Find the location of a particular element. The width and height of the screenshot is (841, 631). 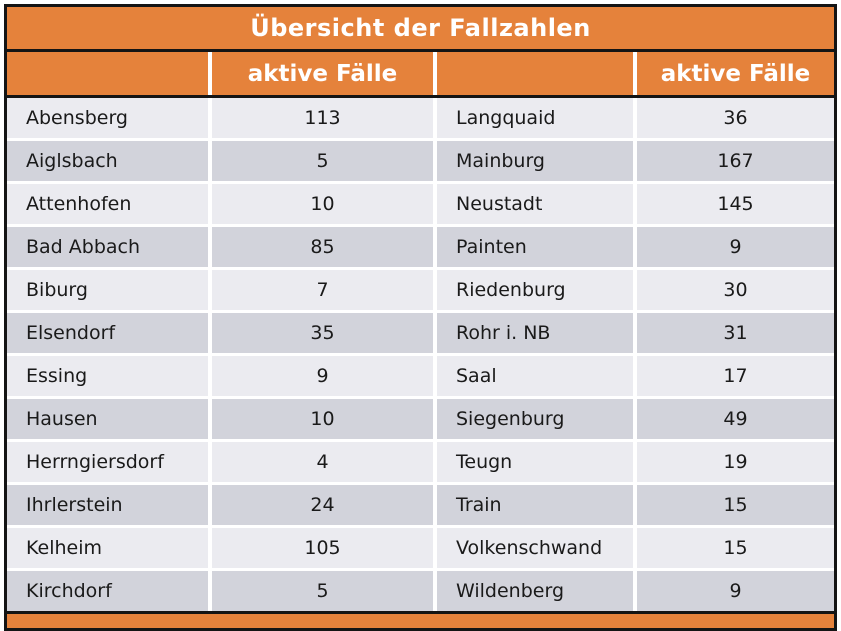

table-title: Übersicht der Fallzahlen is located at coordinates (420, 28).